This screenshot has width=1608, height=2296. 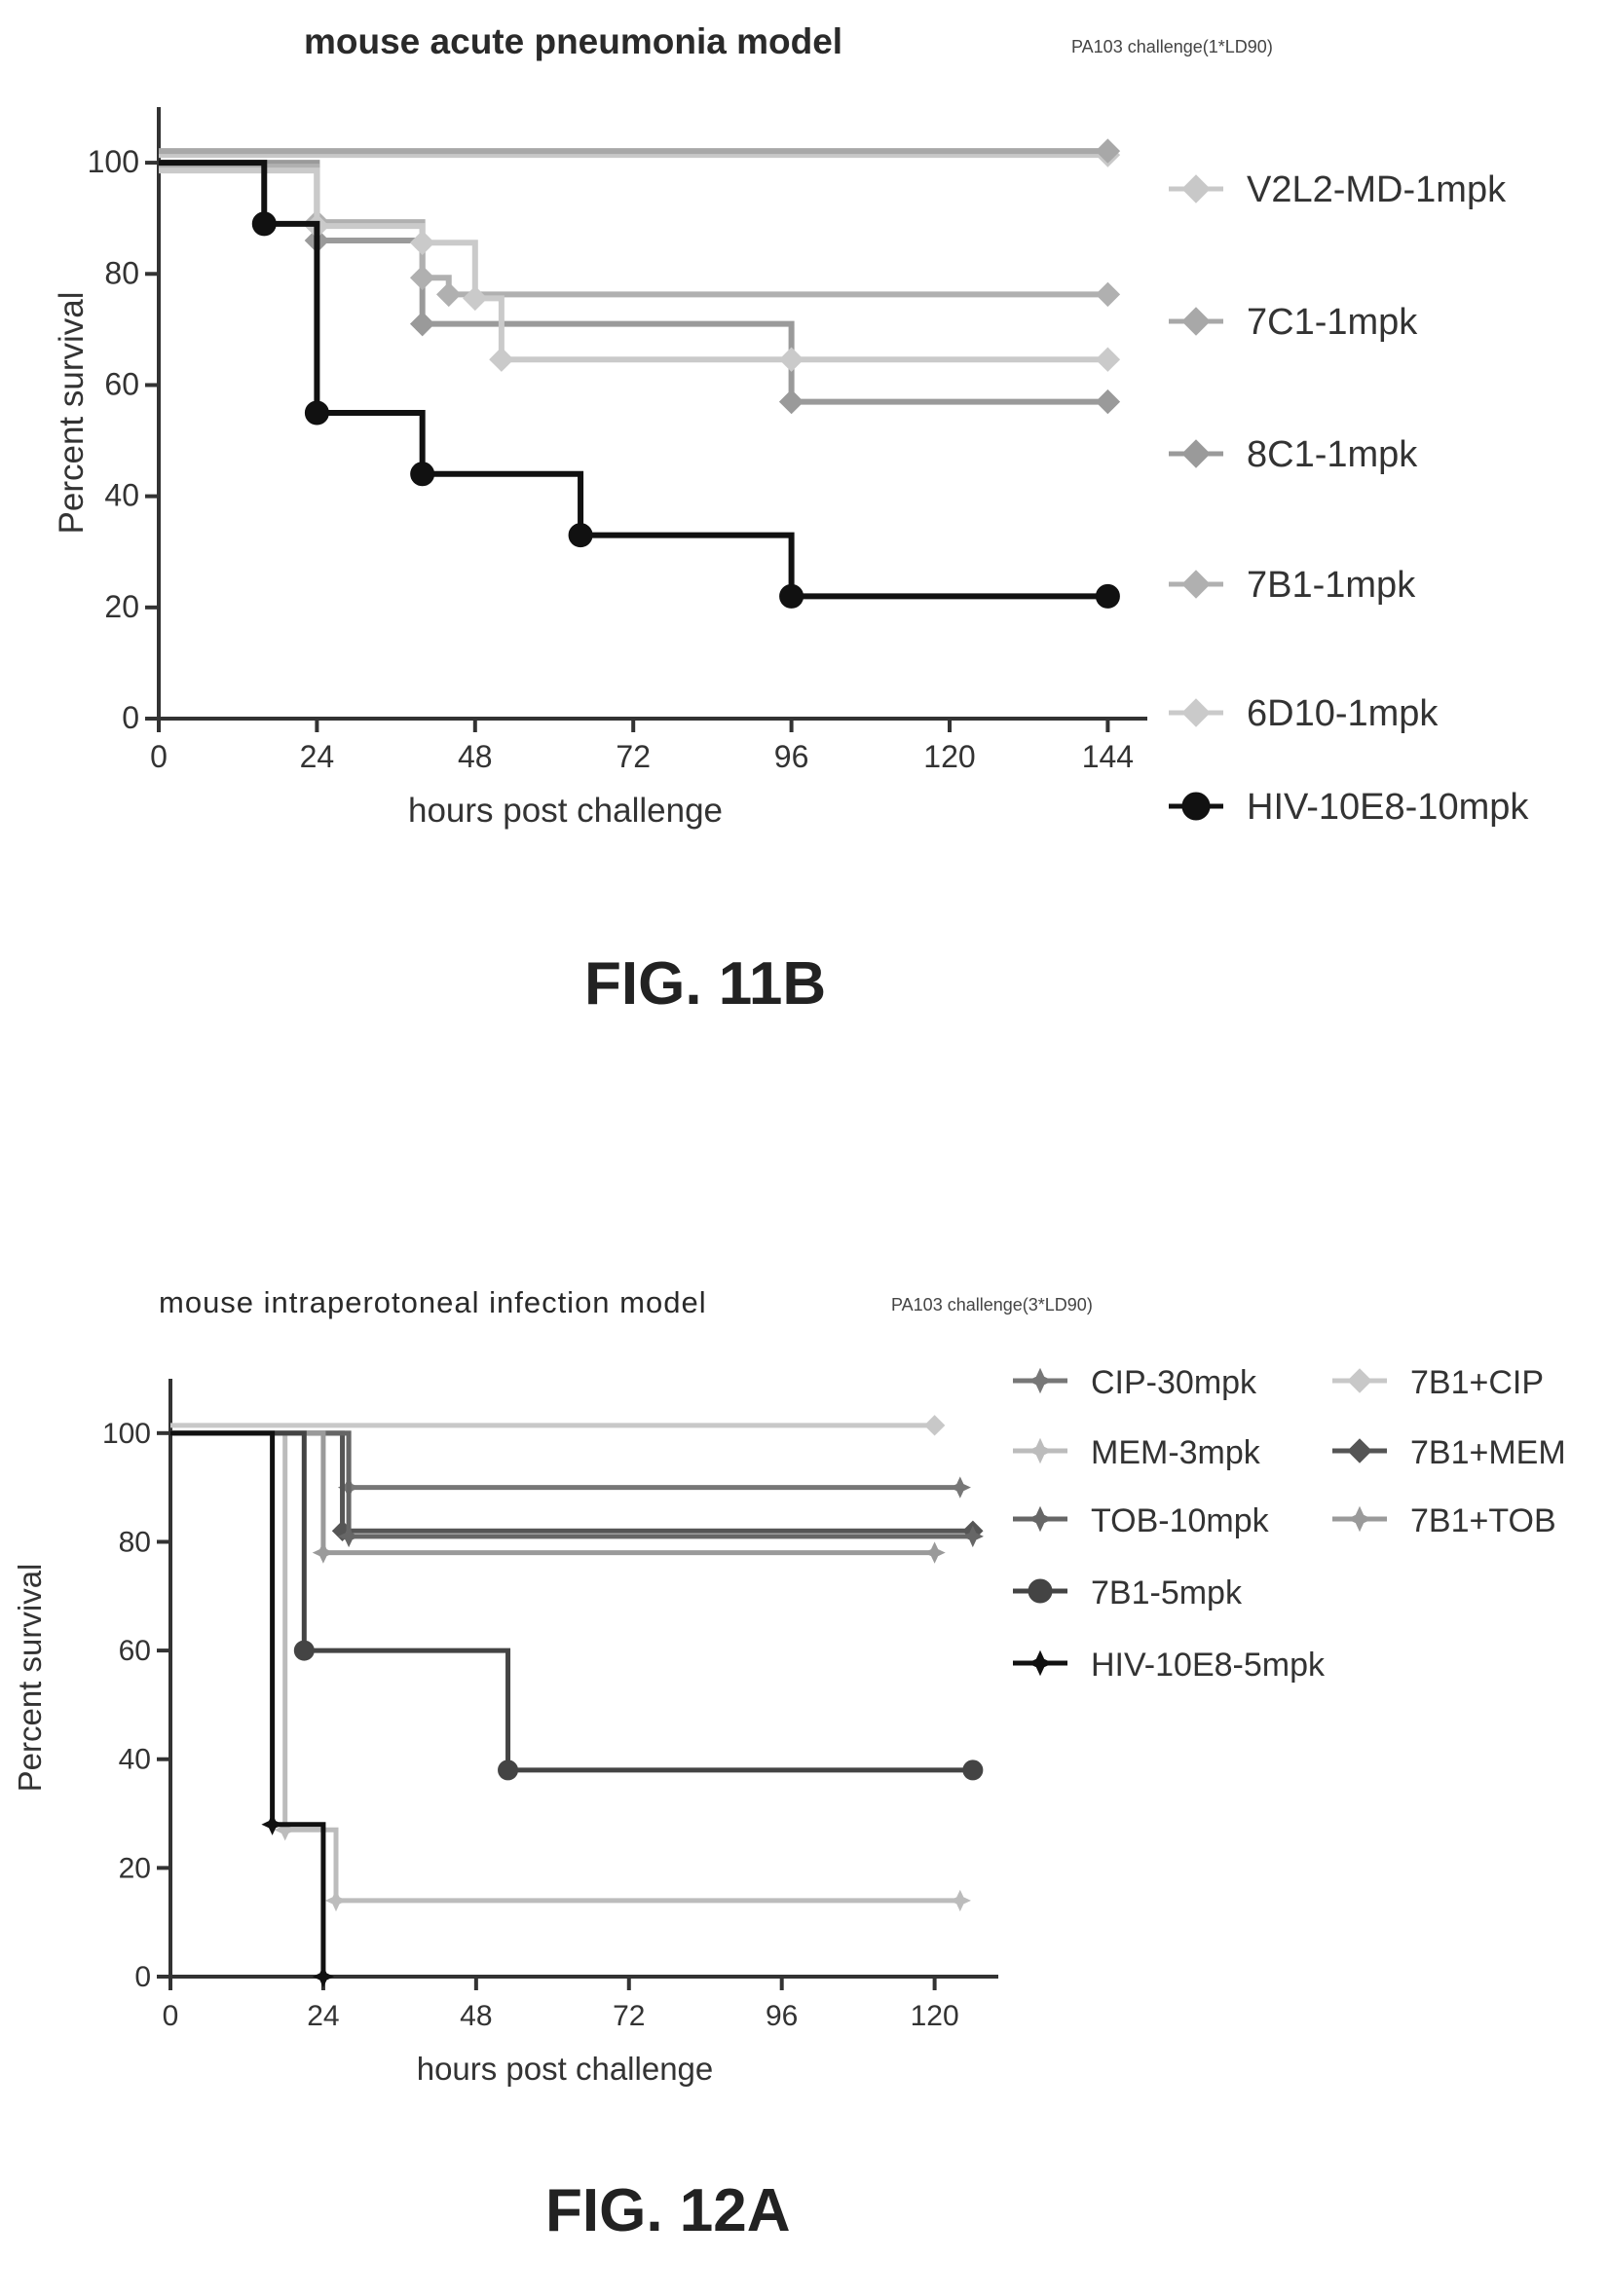 What do you see at coordinates (1332, 455) in the screenshot?
I see `legend-label: 8C1-1mpk` at bounding box center [1332, 455].